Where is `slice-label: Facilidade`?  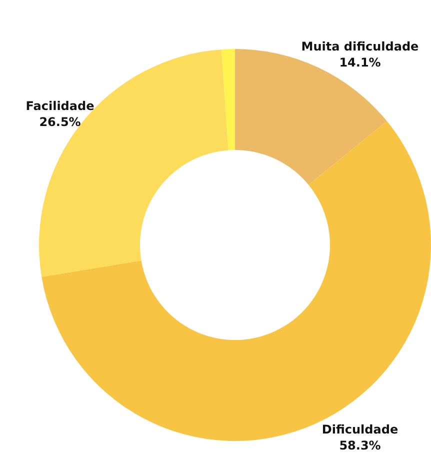
slice-label: Facilidade is located at coordinates (60, 106).